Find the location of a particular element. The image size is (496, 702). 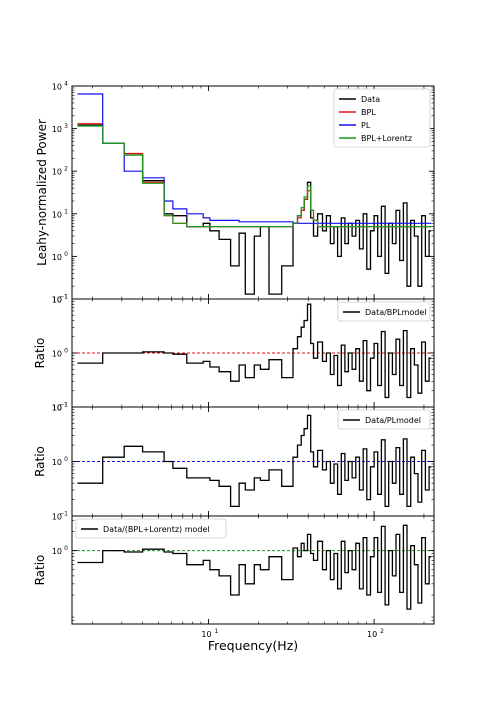

legend-label: Data/BPLmodel is located at coordinates (395, 312).